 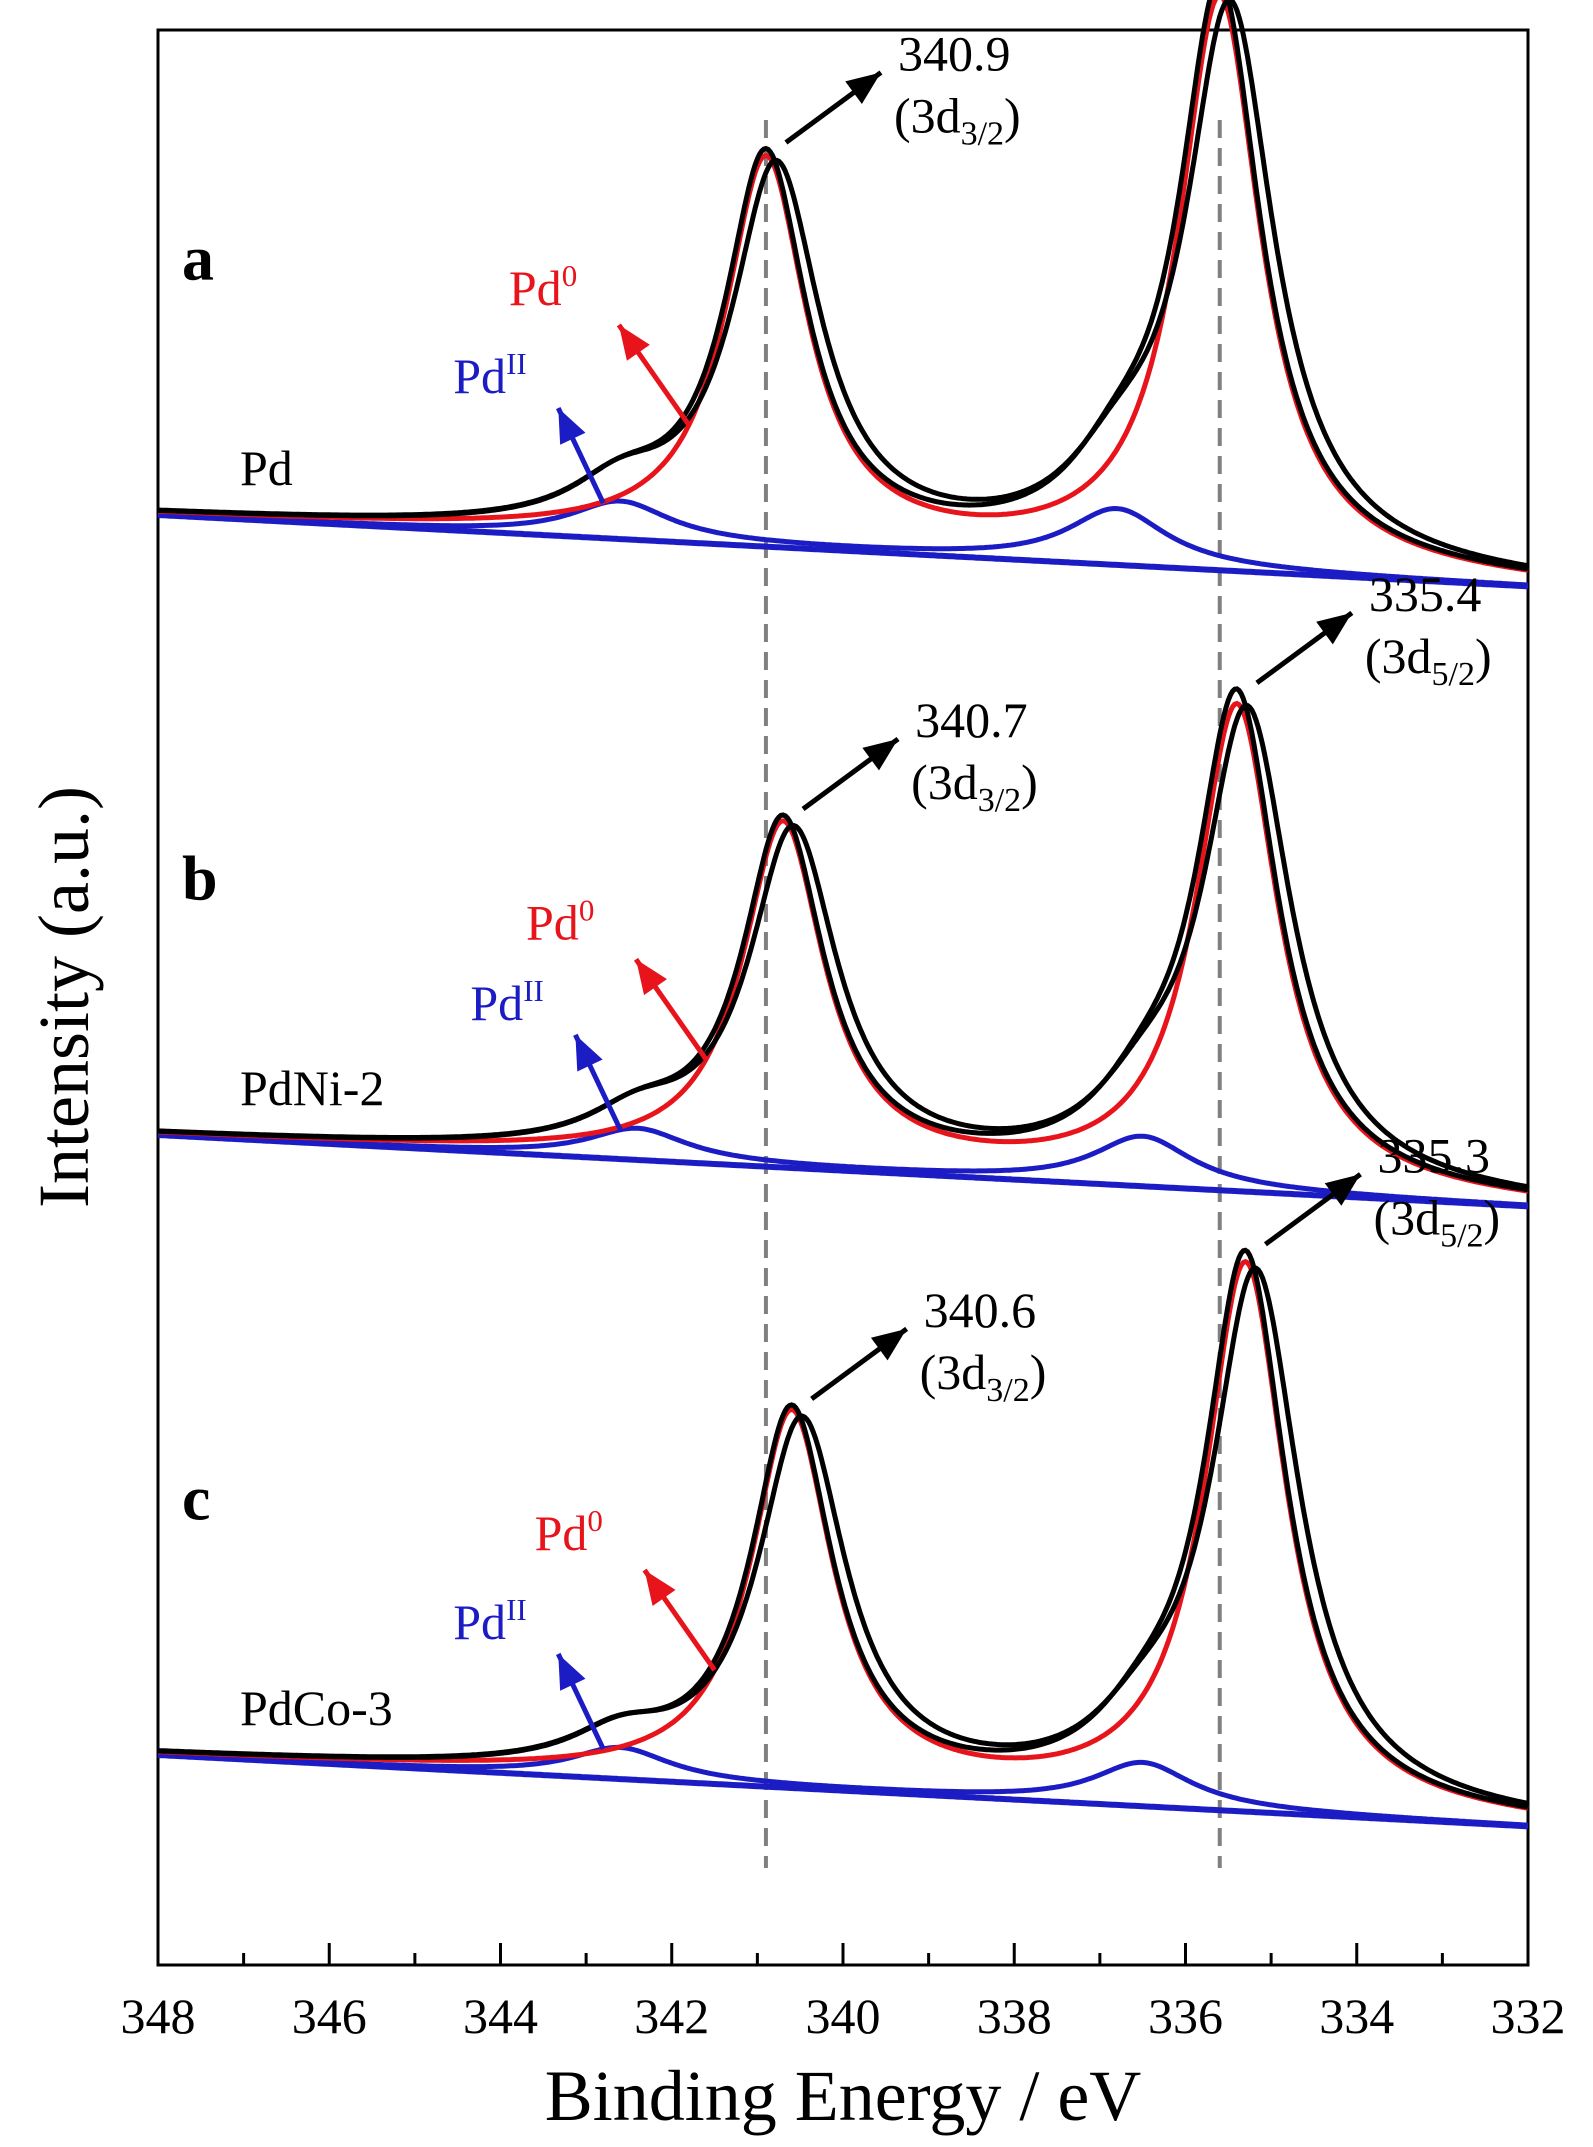 I want to click on peak-value-b-1: 335.4, so click(x=1425, y=594).